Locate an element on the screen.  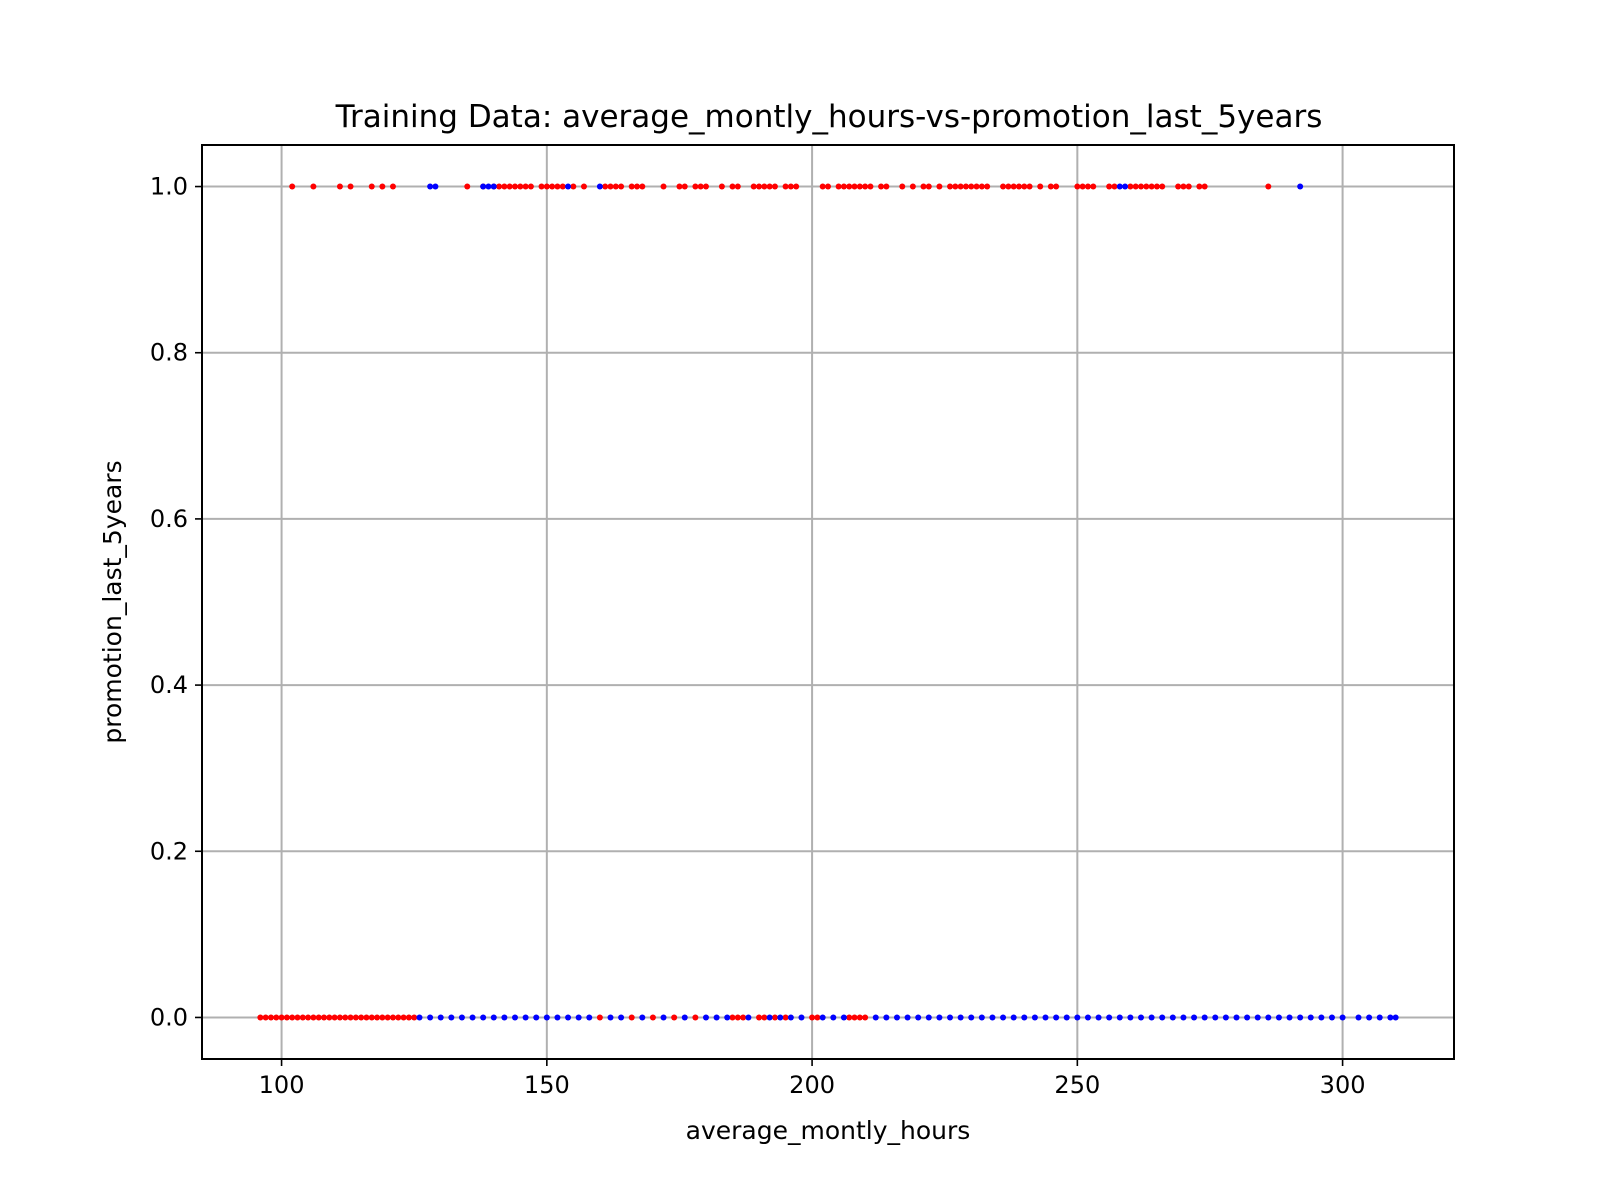
x-tick-label: 150 is located at coordinates (547, 1085).